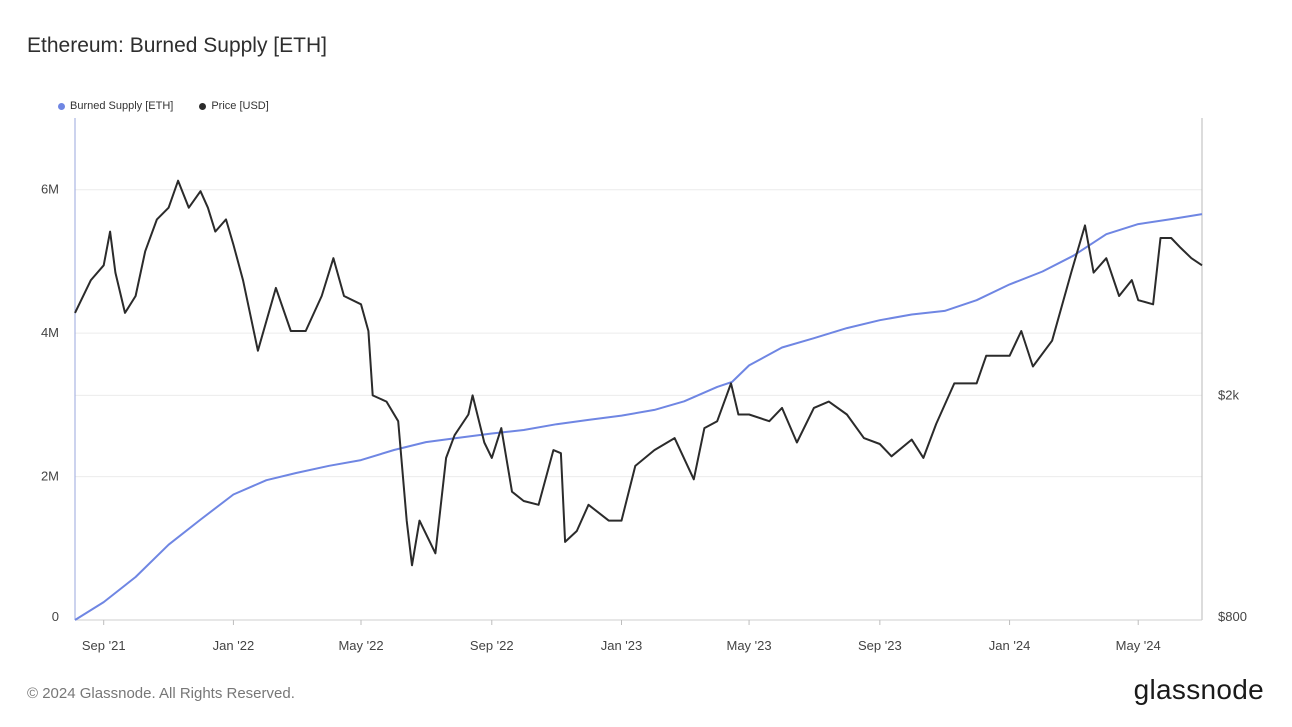 Image resolution: width=1292 pixels, height=727 pixels. Describe the element at coordinates (122, 106) in the screenshot. I see `legend-label-burned-supply: Burned Supply [ETH]` at that location.